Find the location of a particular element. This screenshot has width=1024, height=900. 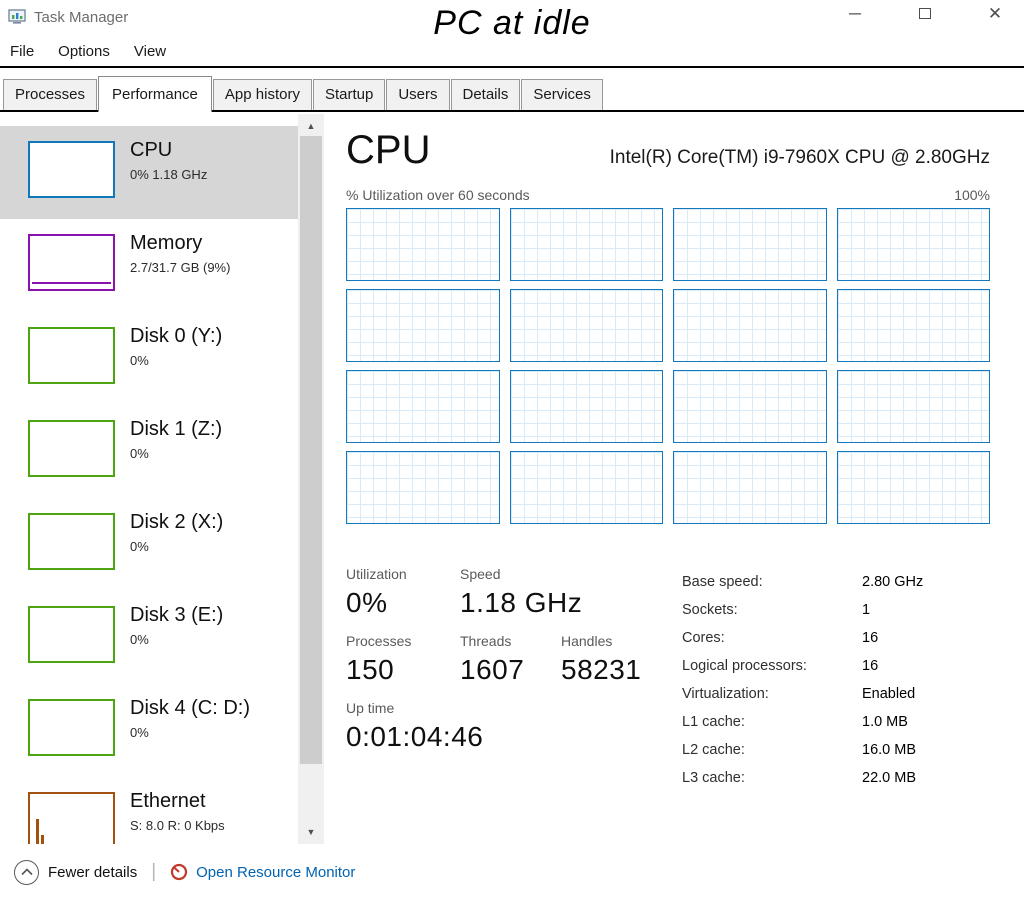

title-bar: Task Manager PC at idle ─ ✕ is located at coordinates (512, 21).